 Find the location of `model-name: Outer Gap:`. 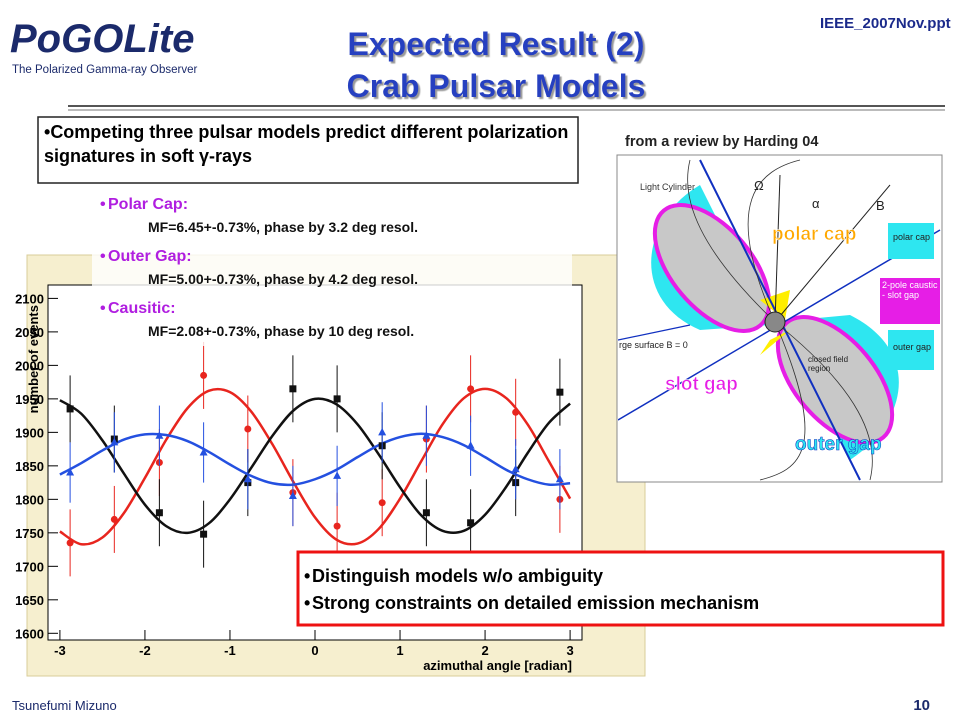

model-name: Outer Gap: is located at coordinates (150, 256).